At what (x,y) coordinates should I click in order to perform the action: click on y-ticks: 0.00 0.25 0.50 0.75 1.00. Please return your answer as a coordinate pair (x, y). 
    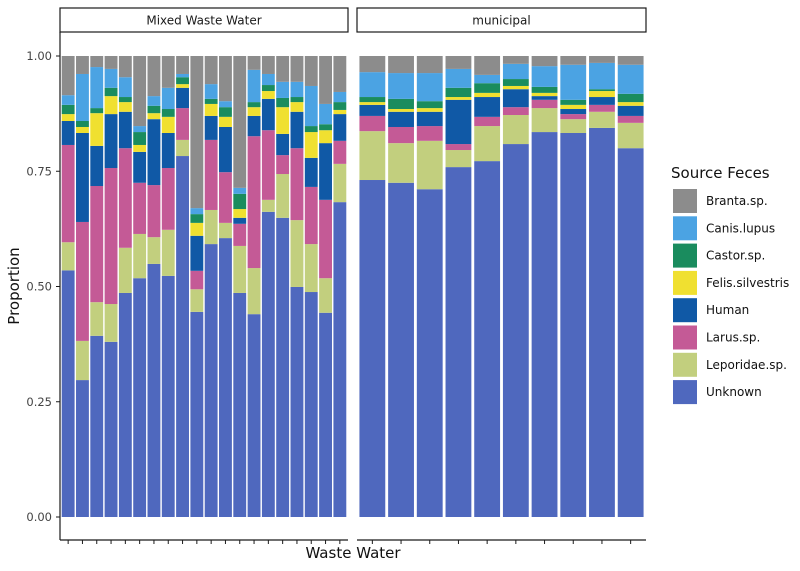
    Looking at the image, I should click on (43, 286).